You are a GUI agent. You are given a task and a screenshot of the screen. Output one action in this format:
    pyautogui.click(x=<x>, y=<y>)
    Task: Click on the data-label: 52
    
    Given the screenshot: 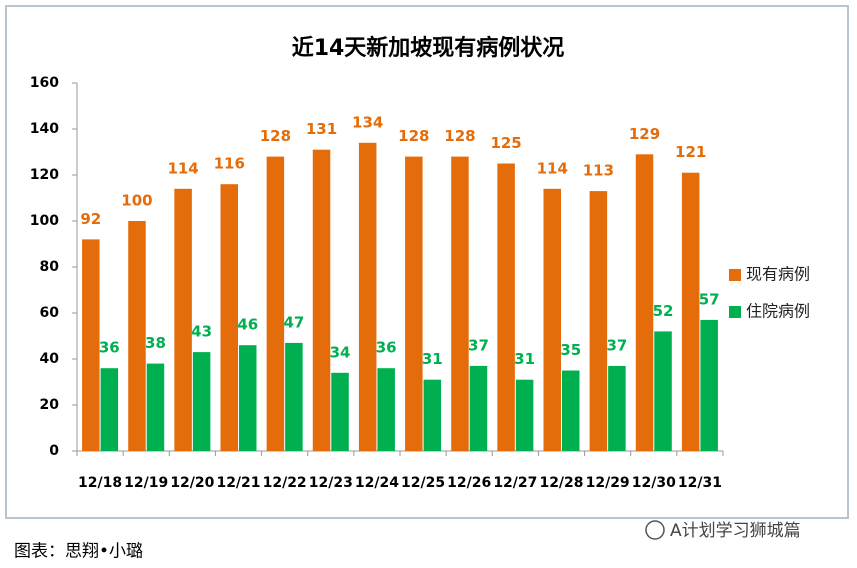 What is the action you would take?
    pyautogui.click(x=663, y=311)
    